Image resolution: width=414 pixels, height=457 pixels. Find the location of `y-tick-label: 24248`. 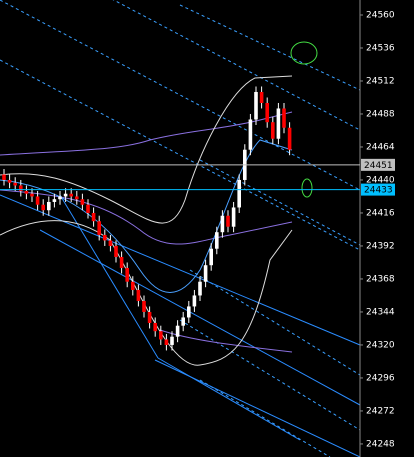

y-tick-label: 24248 is located at coordinates (380, 444).